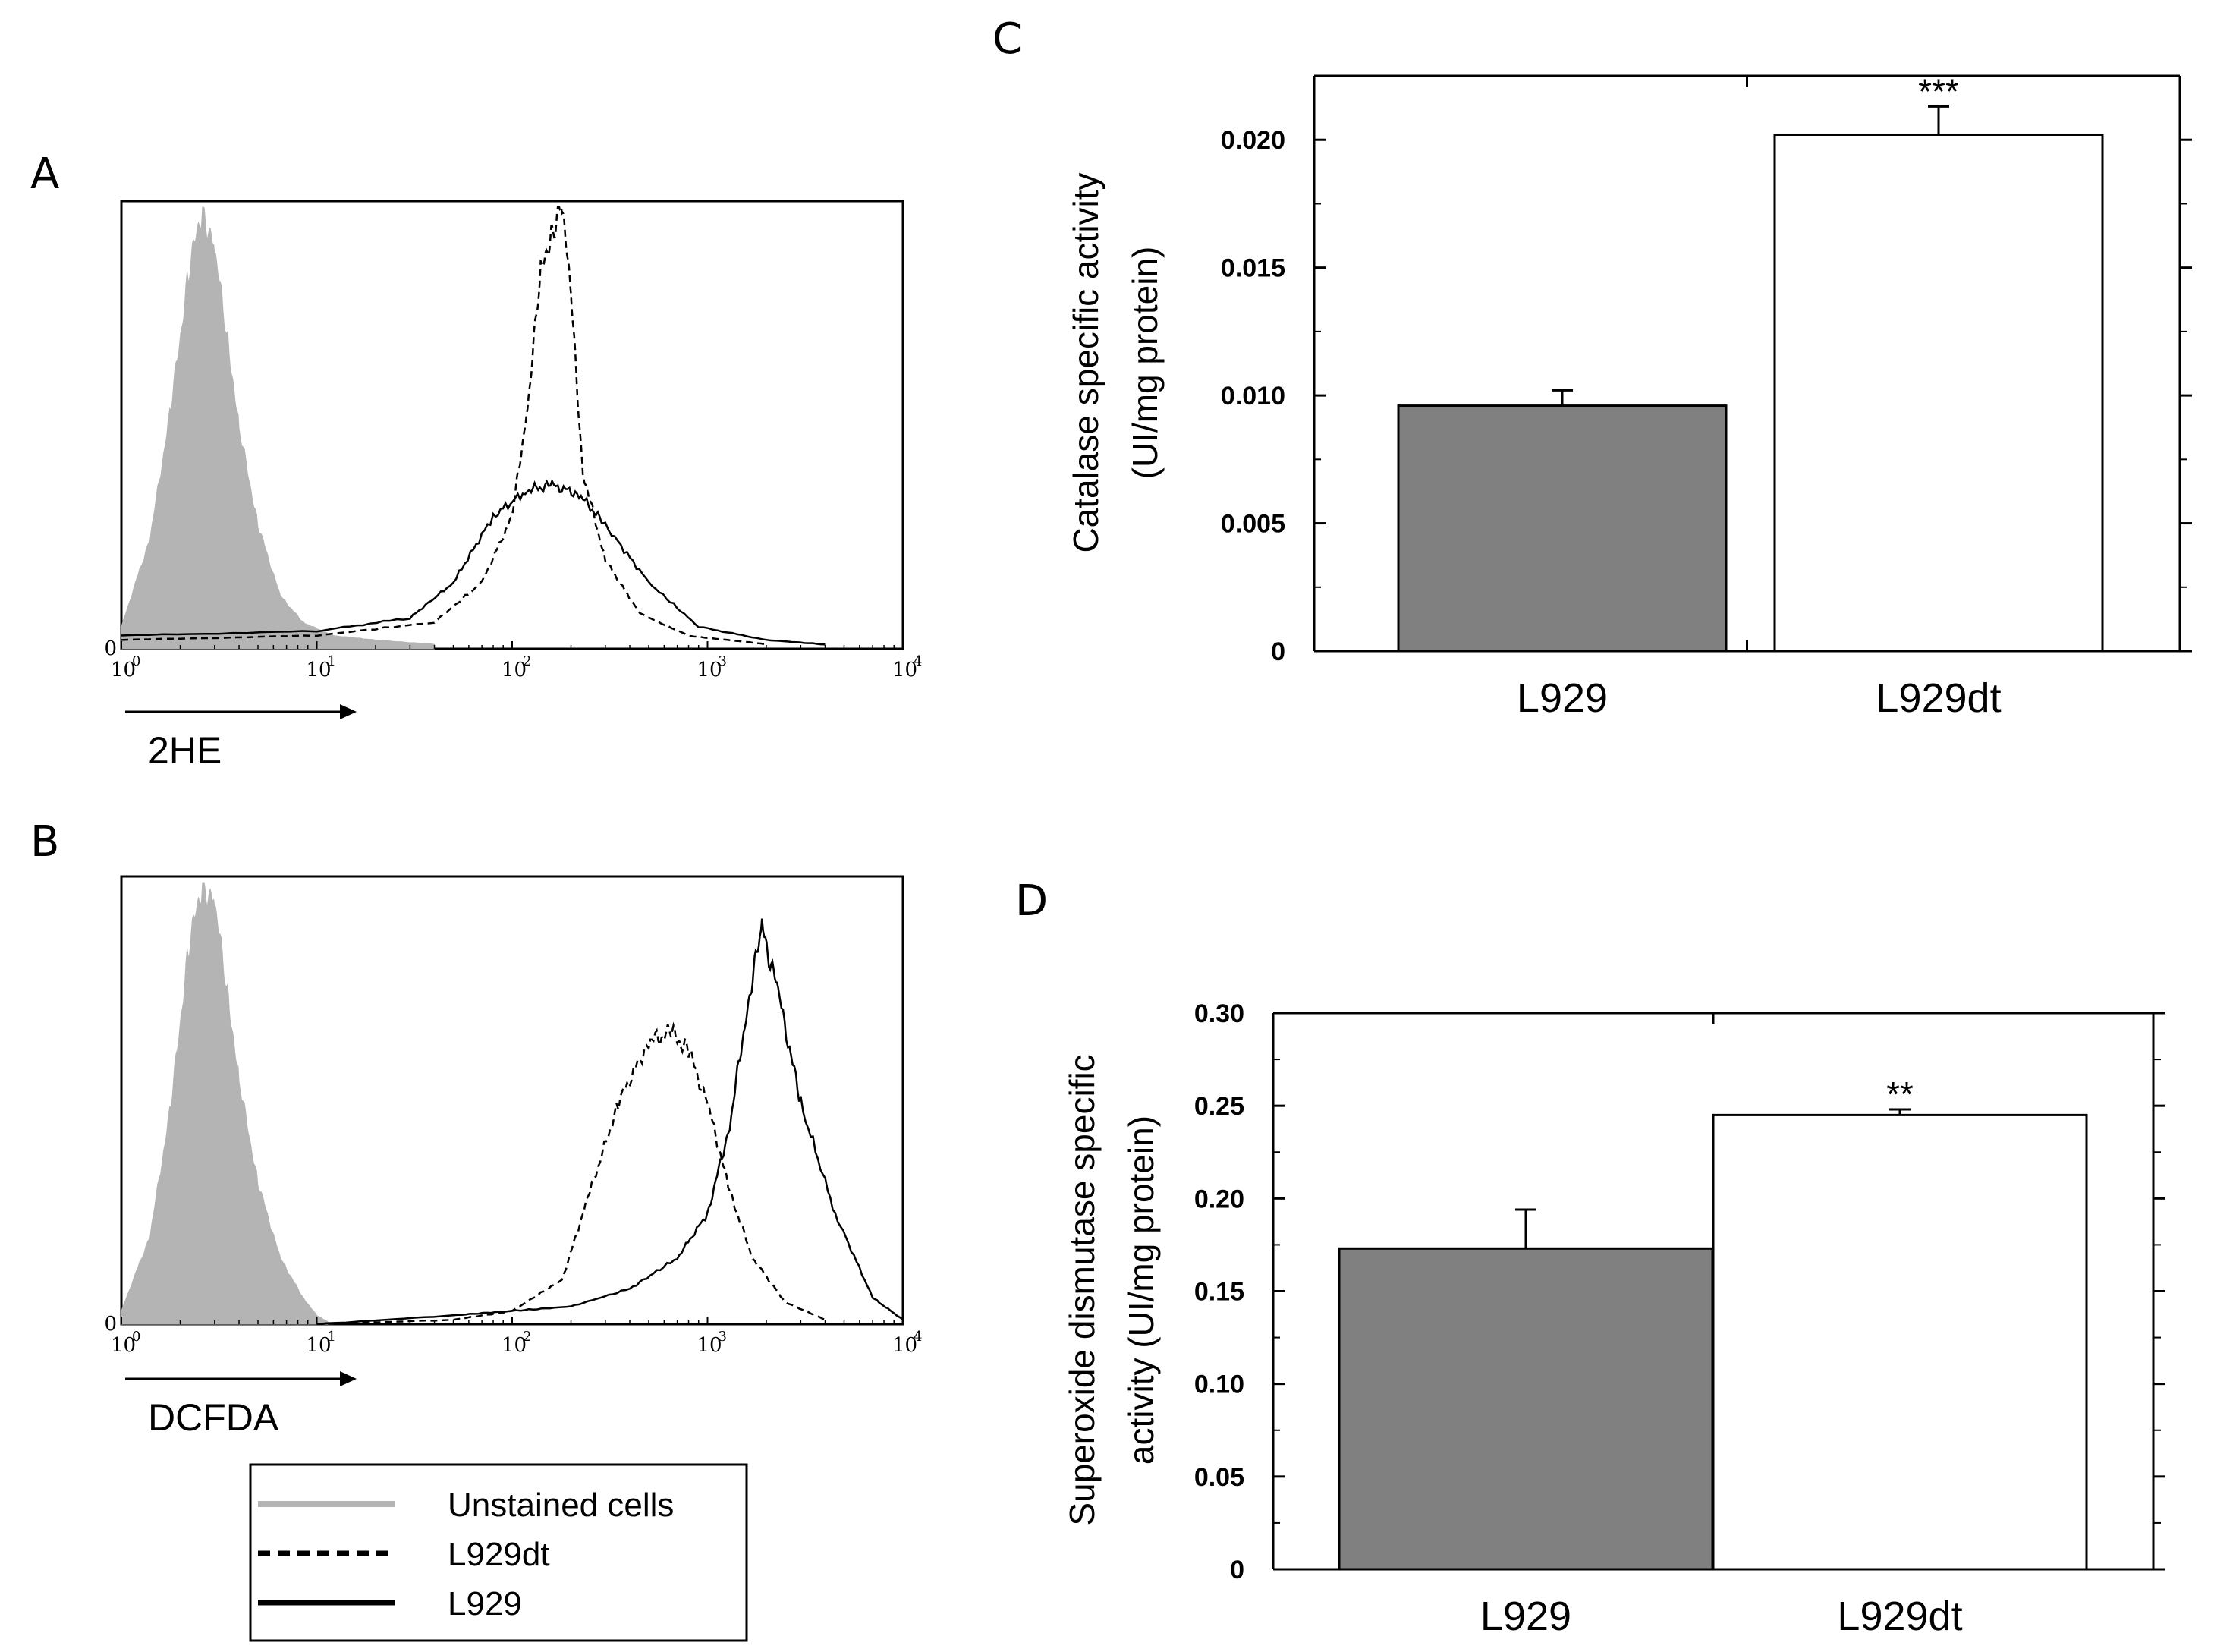  Describe the element at coordinates (1219, 1477) in the screenshot. I see `y-tick-label: 0.05` at that location.